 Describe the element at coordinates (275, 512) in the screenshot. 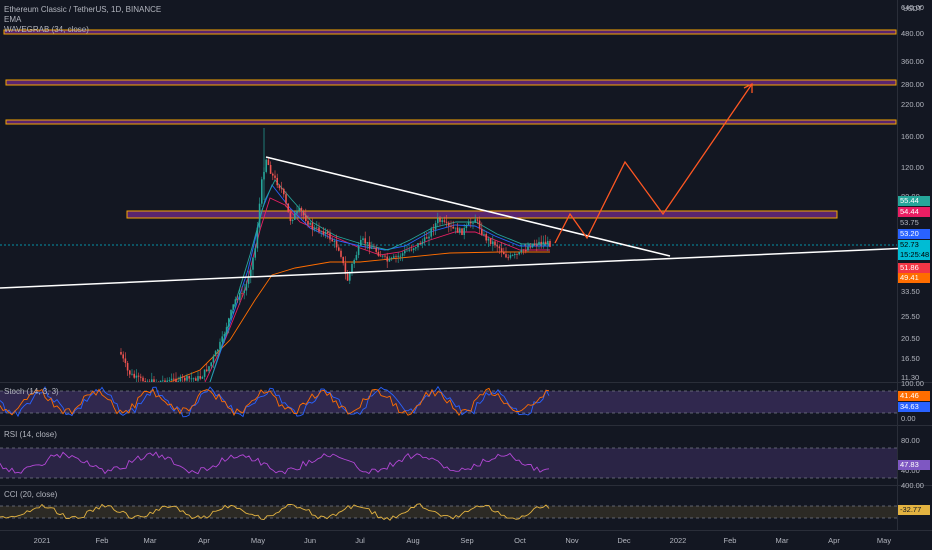

I see `cci-line` at that location.